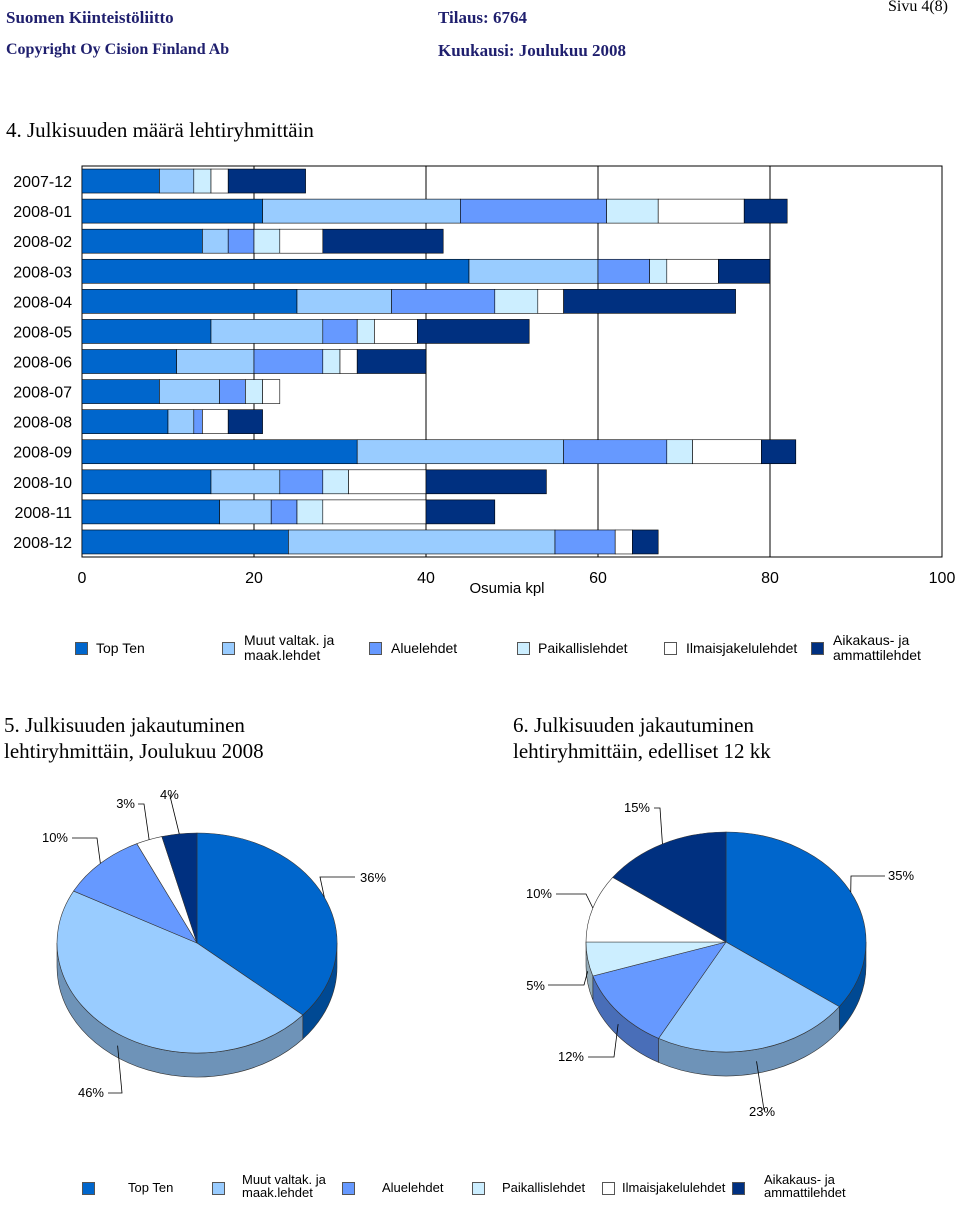 The image size is (960, 1207). Describe the element at coordinates (160, 130) in the screenshot. I see `section4-title: 4. Julkisuuden määrä lehtiryhmittäin` at that location.